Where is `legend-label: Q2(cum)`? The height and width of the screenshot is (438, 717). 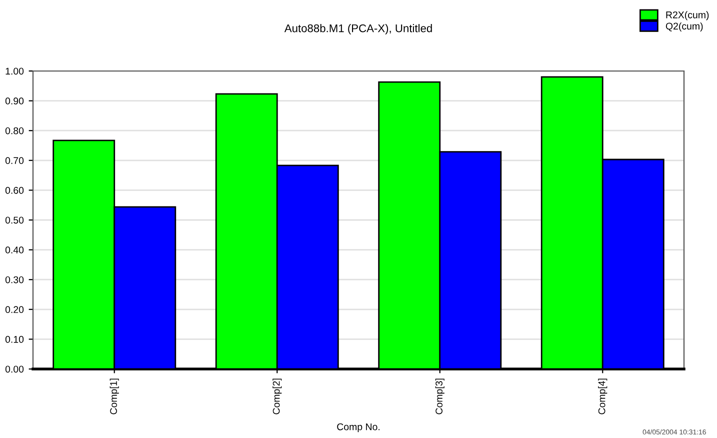
legend-label: Q2(cum) is located at coordinates (684, 27).